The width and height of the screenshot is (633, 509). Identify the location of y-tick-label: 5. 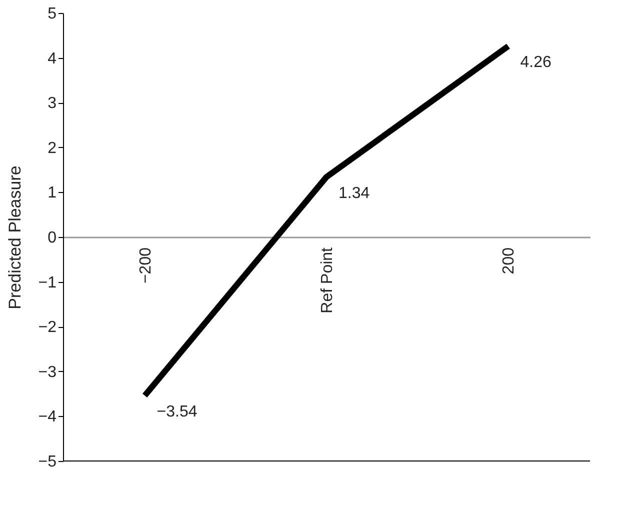
(52, 14).